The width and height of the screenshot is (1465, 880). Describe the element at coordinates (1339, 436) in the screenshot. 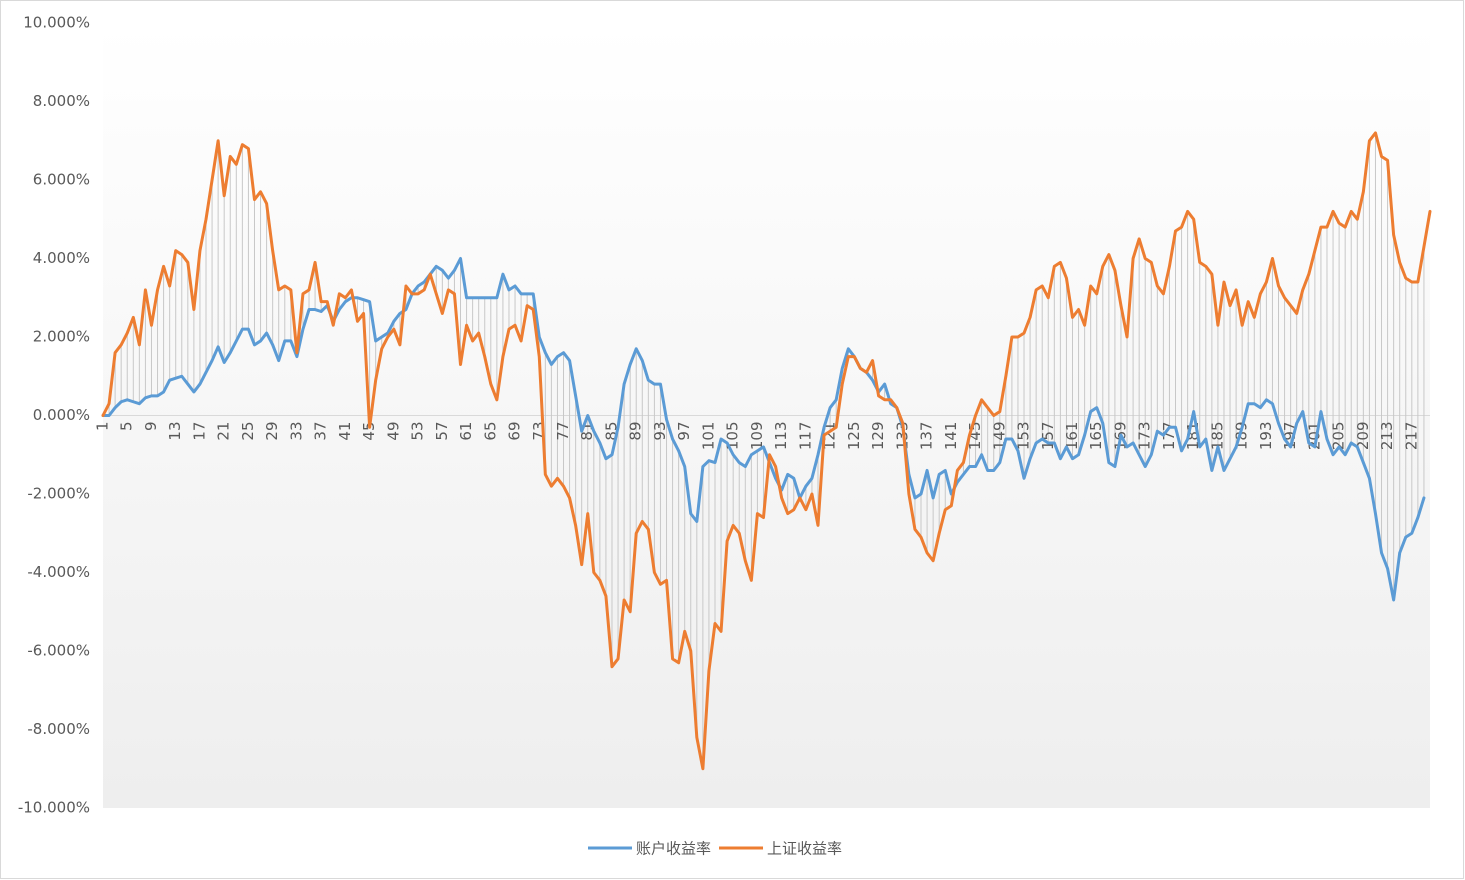

I see `x-tick-label: 205` at that location.